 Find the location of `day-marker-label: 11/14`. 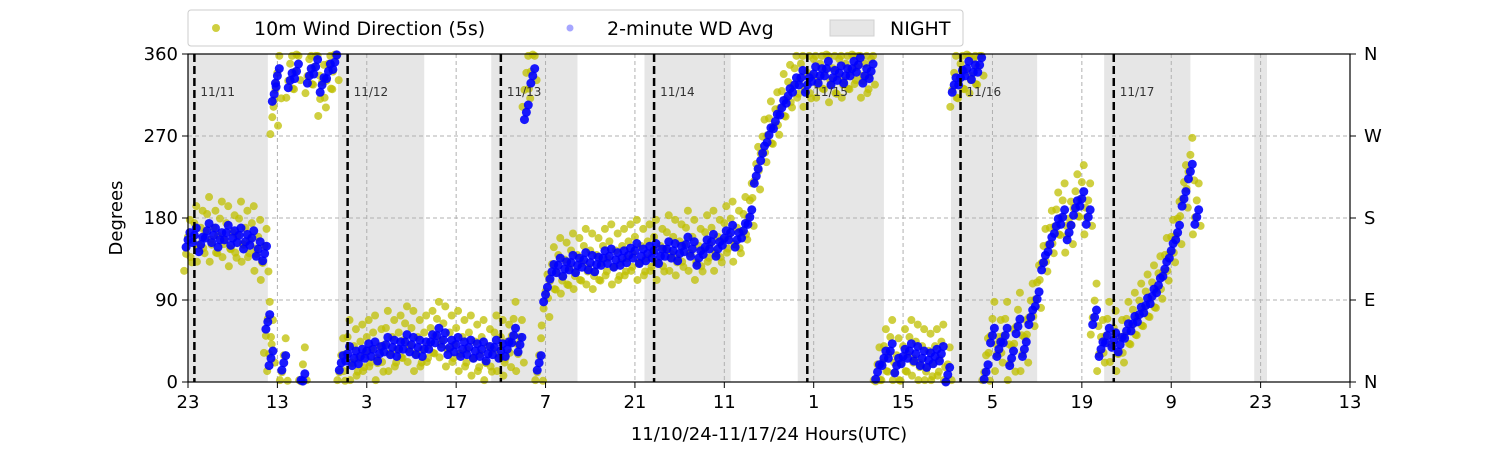

day-marker-label: 11/14 is located at coordinates (677, 92).